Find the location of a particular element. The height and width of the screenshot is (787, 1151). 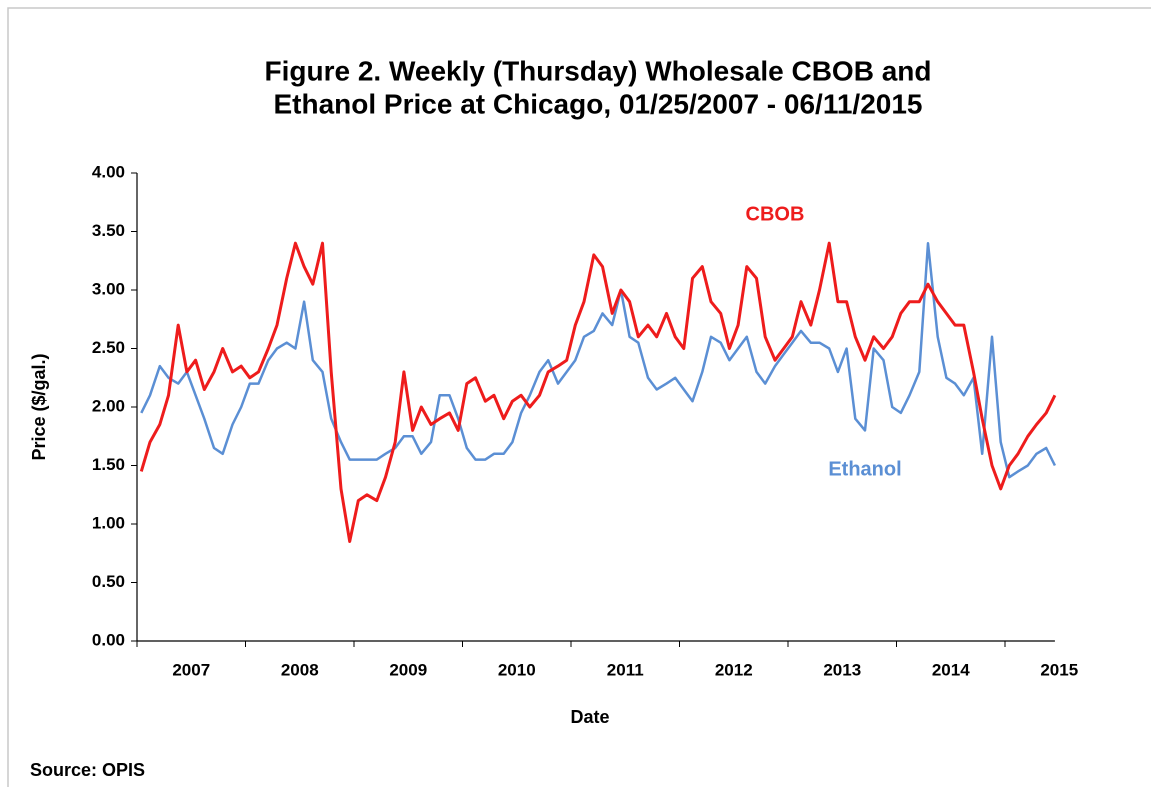

y-tick-label: 0.00 is located at coordinates (108, 639).